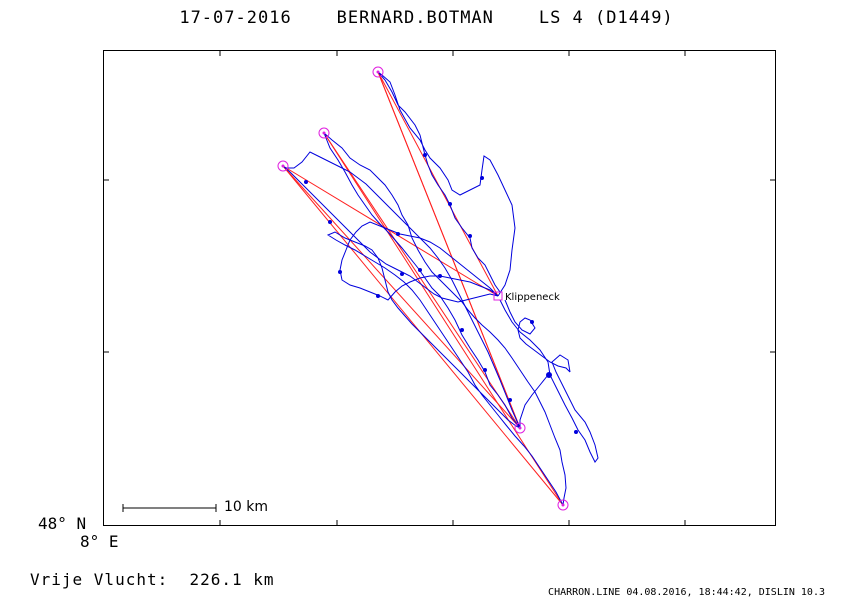 Image resolution: width=853 pixels, height=603 pixels. Describe the element at coordinates (426, 18) in the screenshot. I see `flight-title: 17-07-2016 BERNARD.BOTMAN LS 4 (D1449)` at that location.